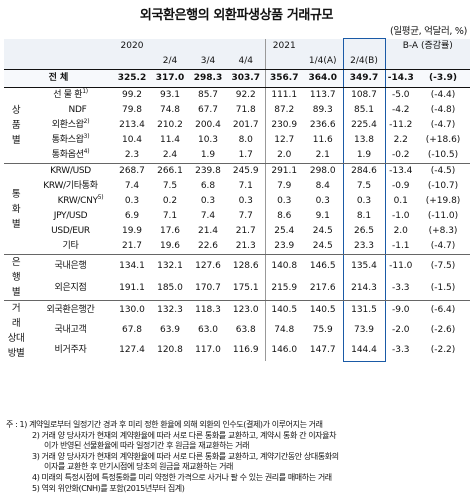  I want to click on cell: 85.7, so click(208, 95).